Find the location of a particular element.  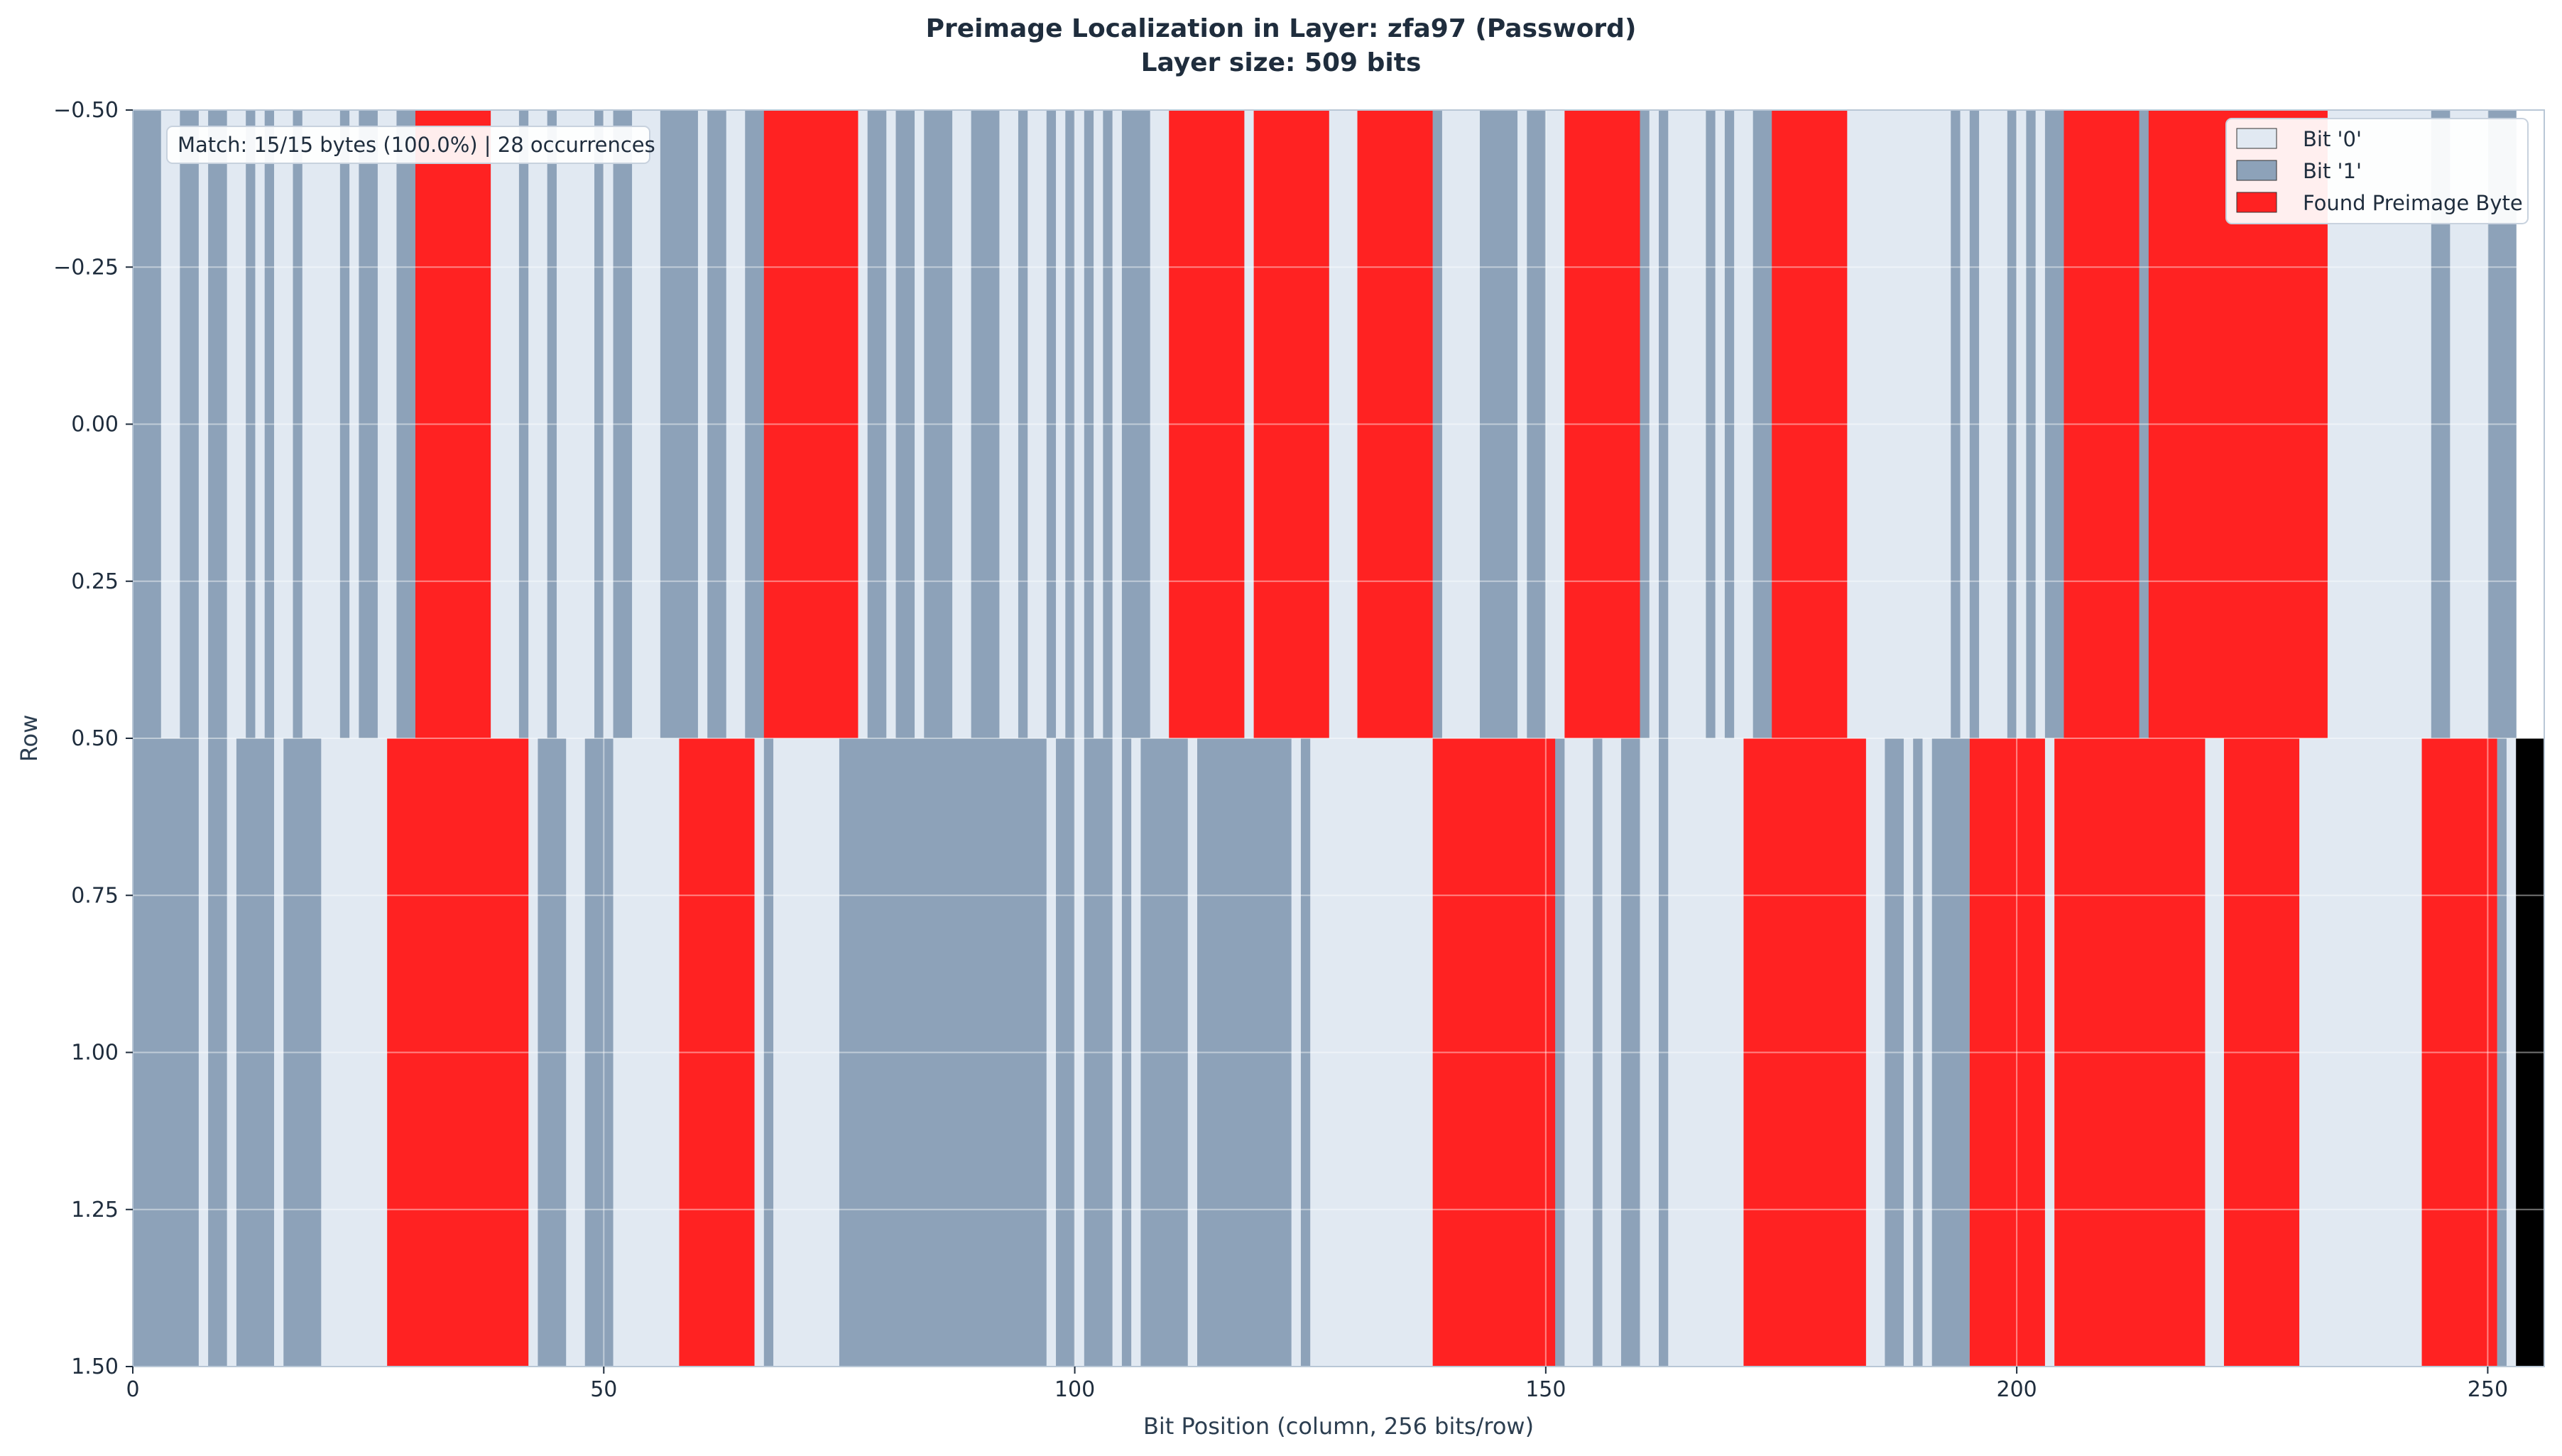

y-tick-label: −0.25 is located at coordinates (86, 267).